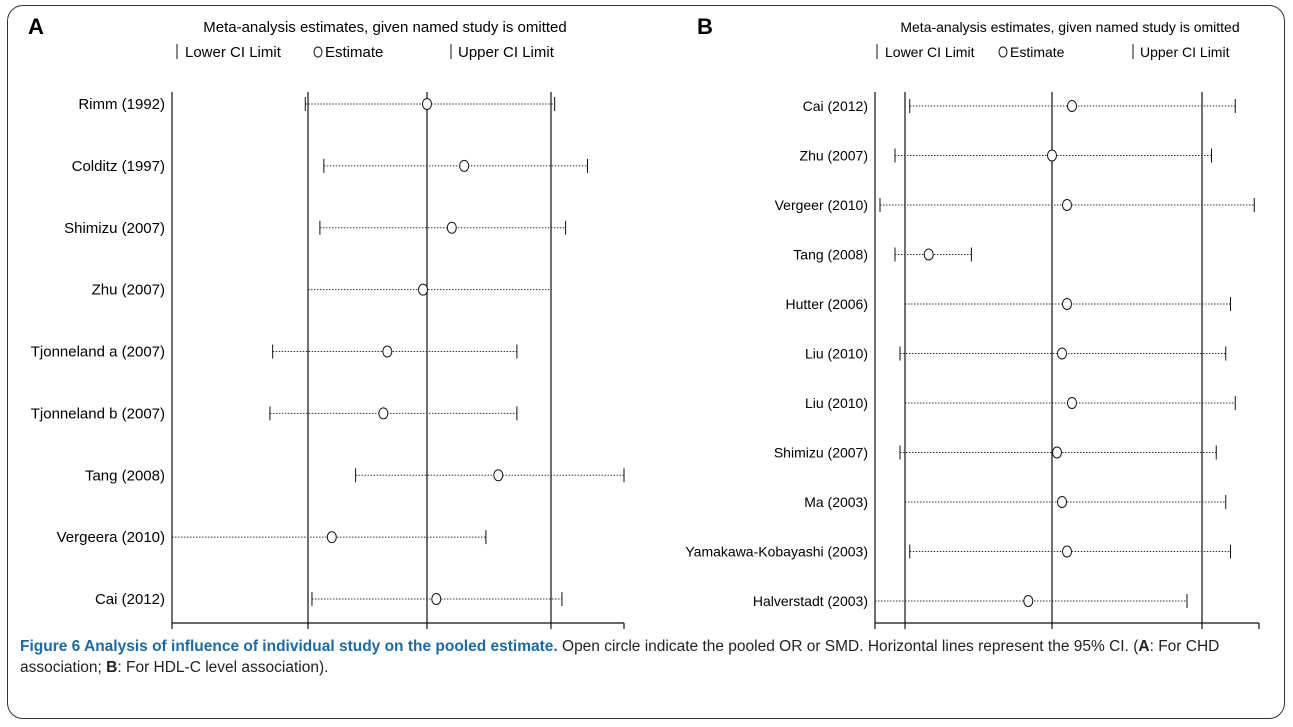 This screenshot has width=1293, height=727. What do you see at coordinates (118, 166) in the screenshot?
I see `panel-a-study-label-2: Colditz (1997)` at bounding box center [118, 166].